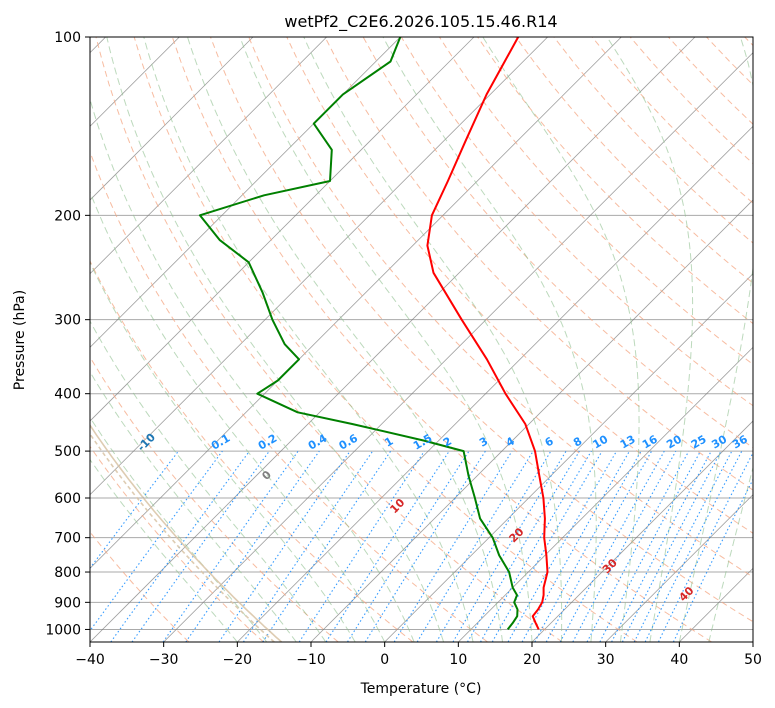  I want to click on dry-adiabat-label: -20, so click(65, 411).